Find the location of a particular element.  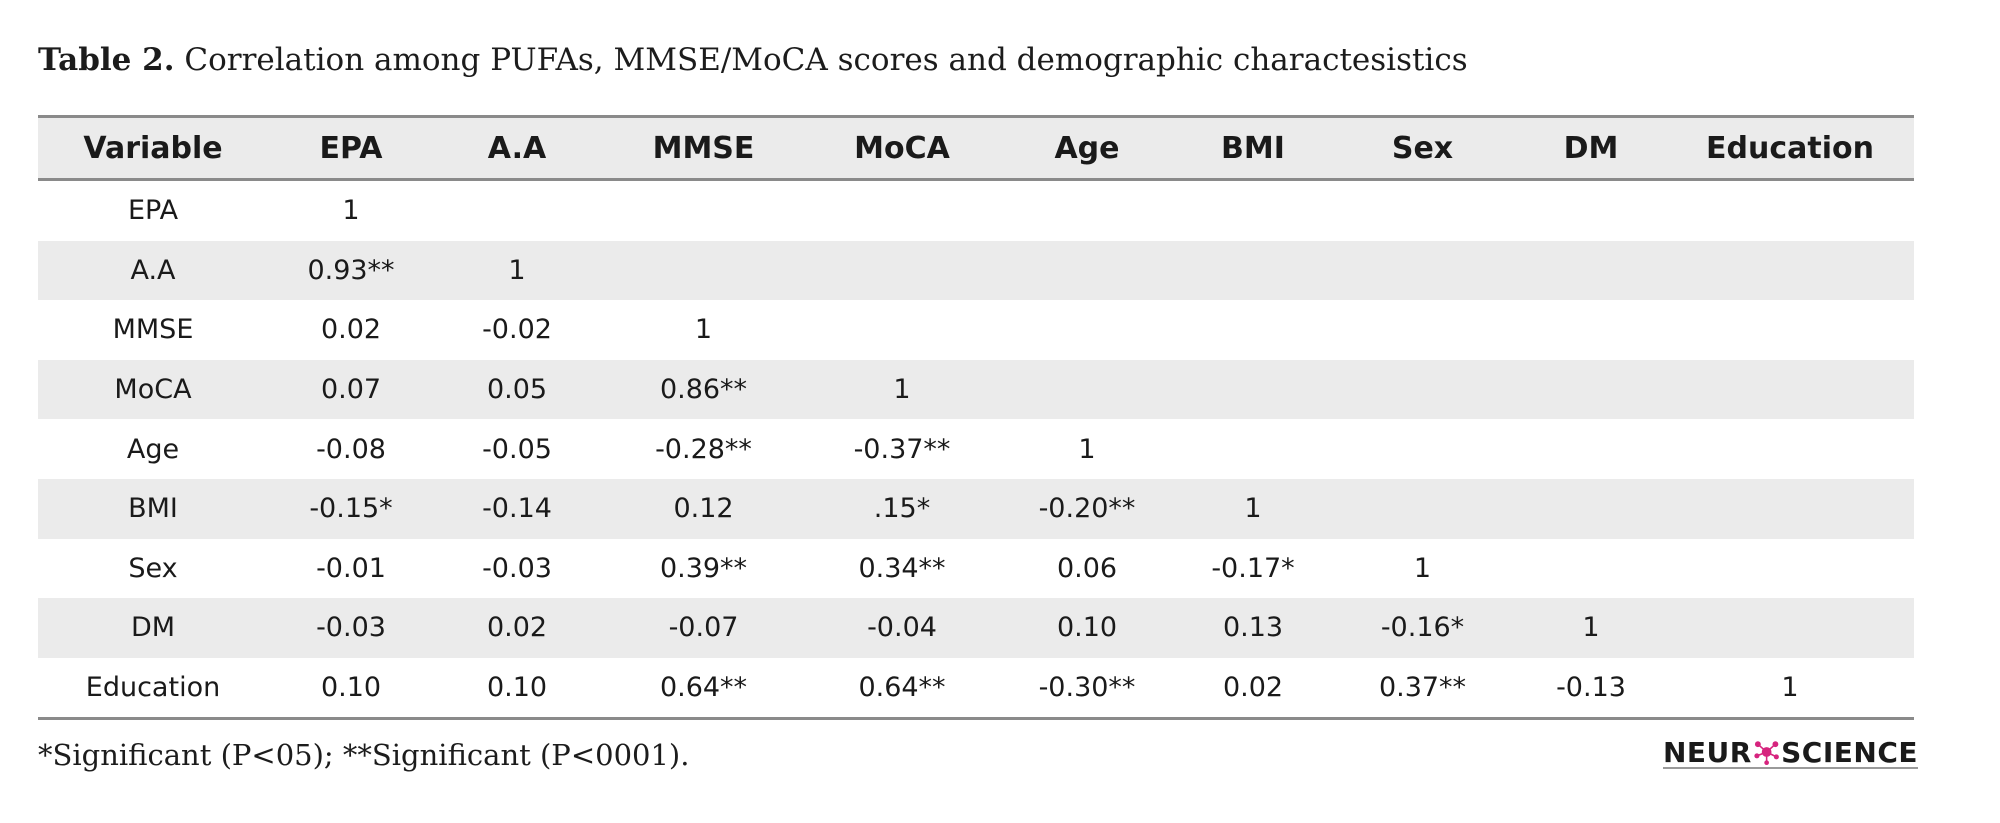

row-label-cell: Sex is located at coordinates (153, 568).